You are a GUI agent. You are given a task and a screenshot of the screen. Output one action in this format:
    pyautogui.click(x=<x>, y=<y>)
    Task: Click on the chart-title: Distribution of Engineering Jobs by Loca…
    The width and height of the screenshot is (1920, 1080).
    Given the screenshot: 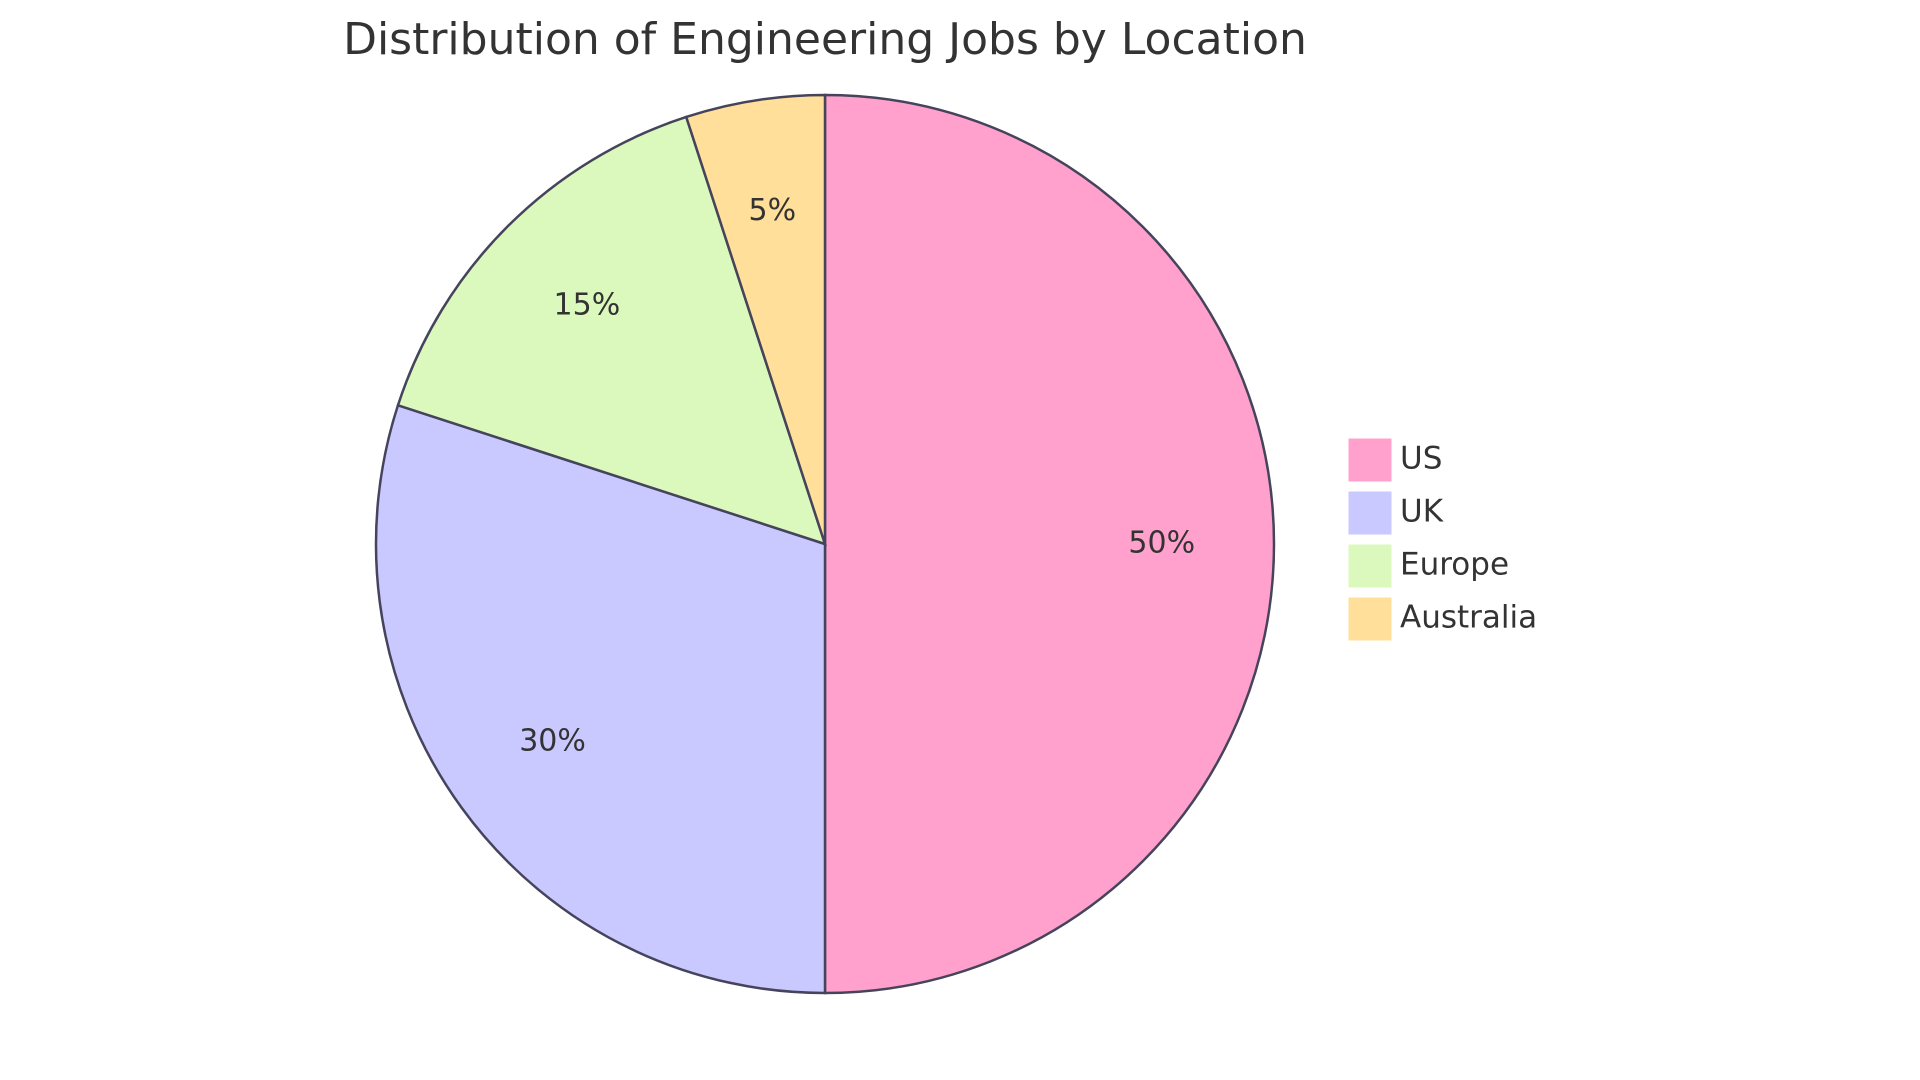 What is the action you would take?
    pyautogui.click(x=825, y=39)
    